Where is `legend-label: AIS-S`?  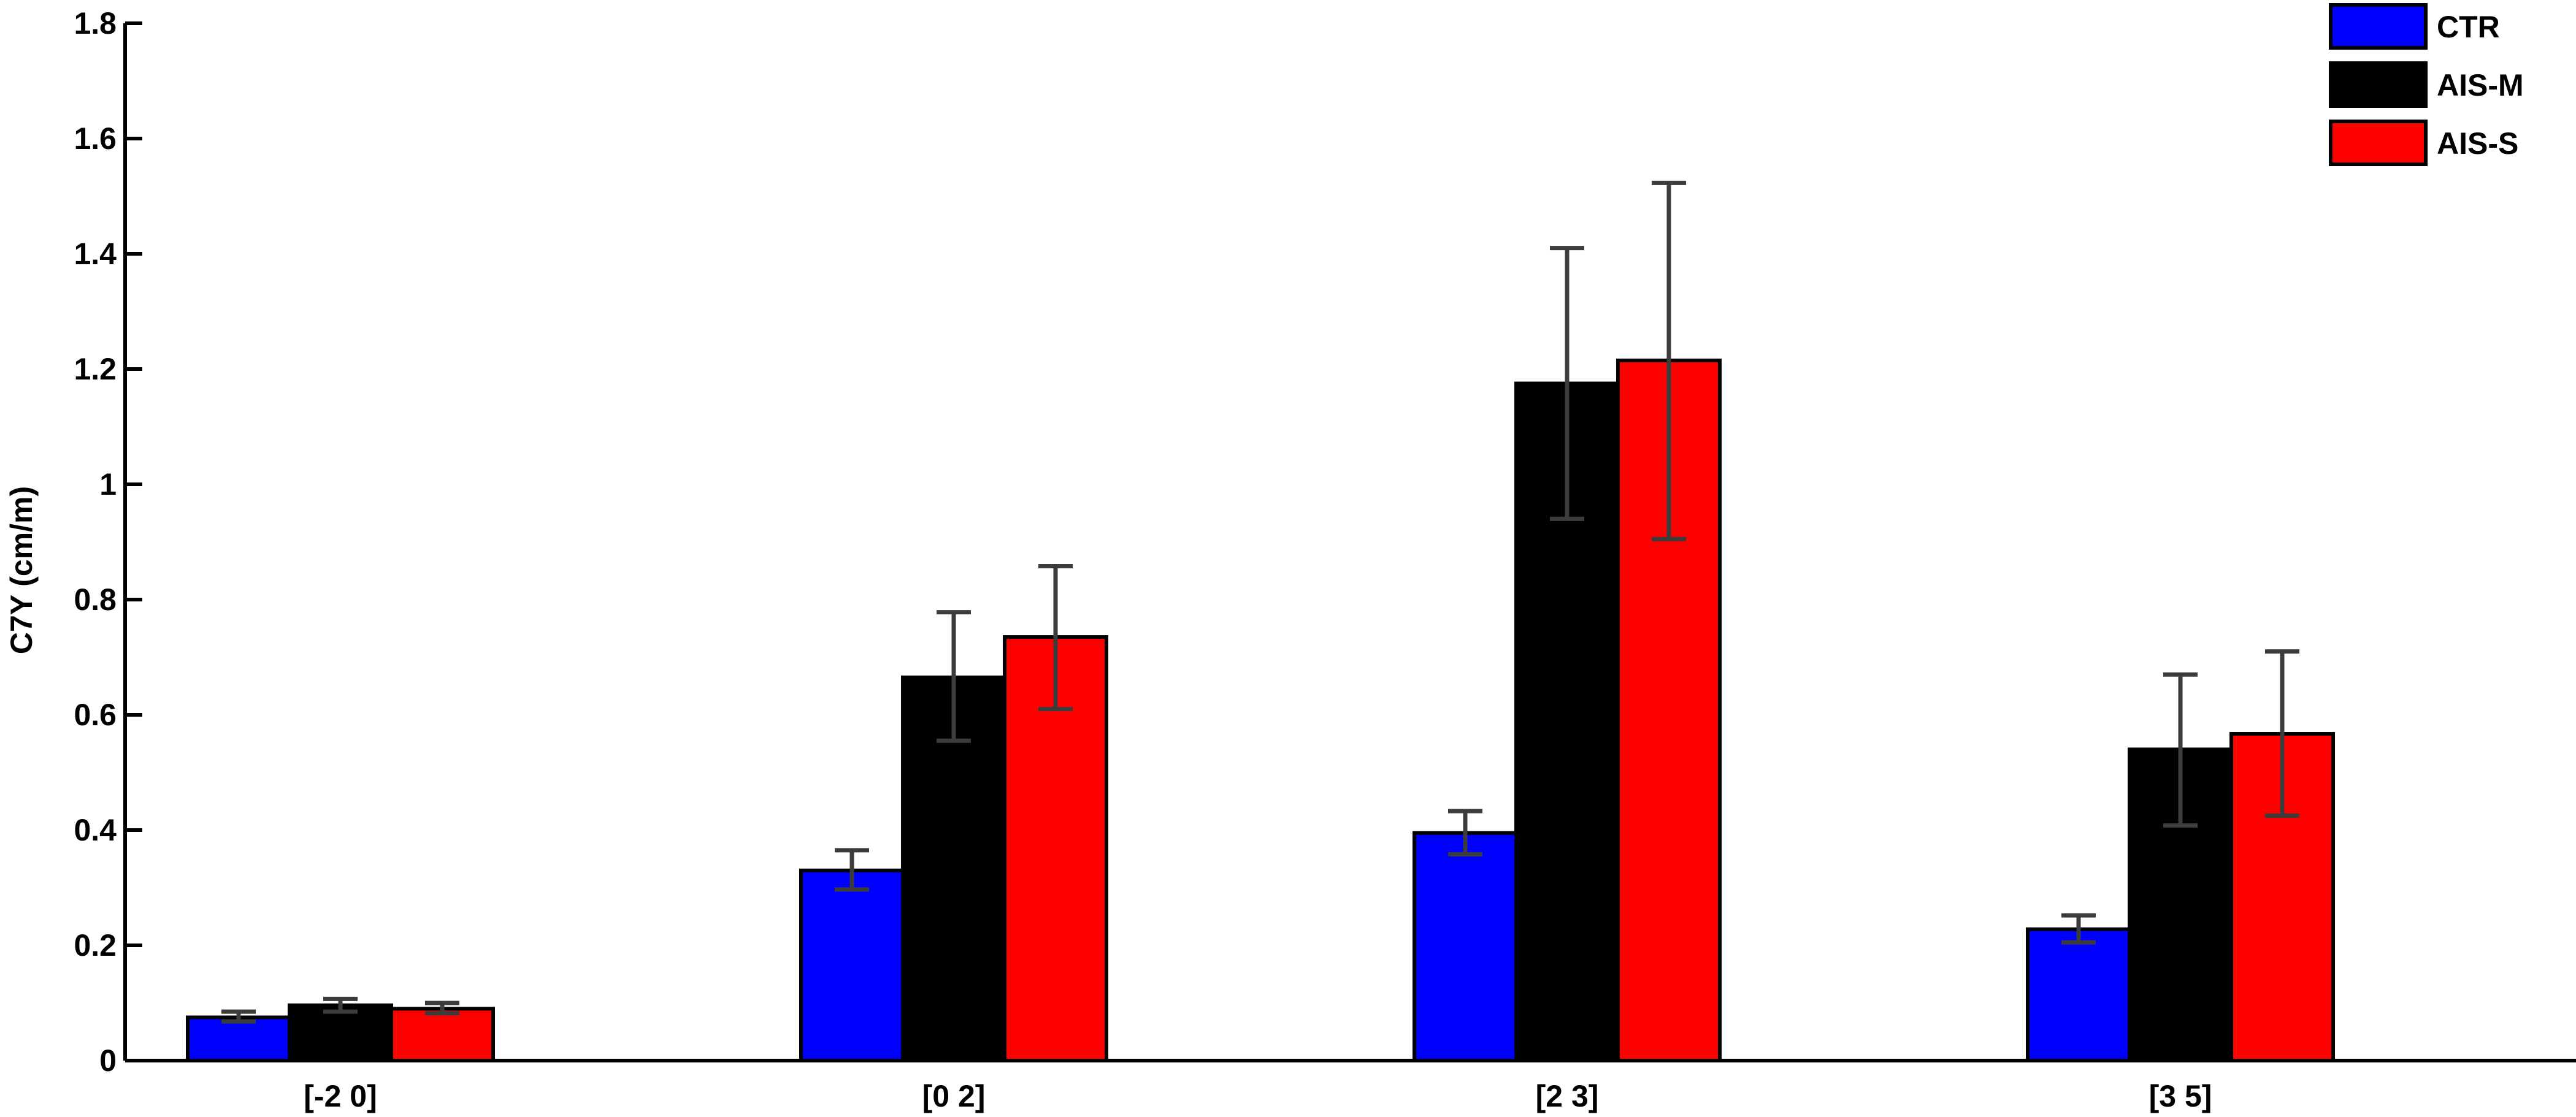
legend-label: AIS-S is located at coordinates (2477, 143).